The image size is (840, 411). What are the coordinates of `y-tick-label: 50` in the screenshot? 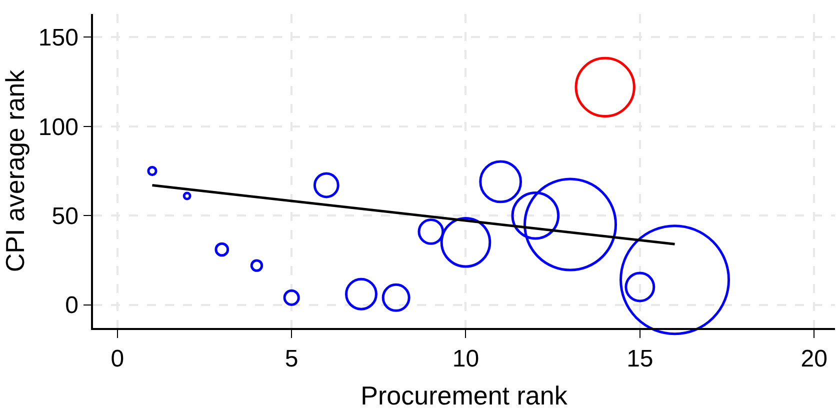 It's located at (65, 216).